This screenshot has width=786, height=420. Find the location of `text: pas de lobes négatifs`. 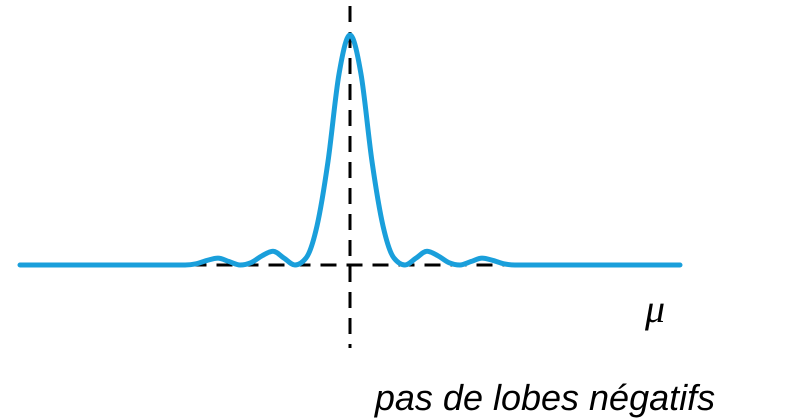

text: pas de lobes négatifs is located at coordinates (545, 397).